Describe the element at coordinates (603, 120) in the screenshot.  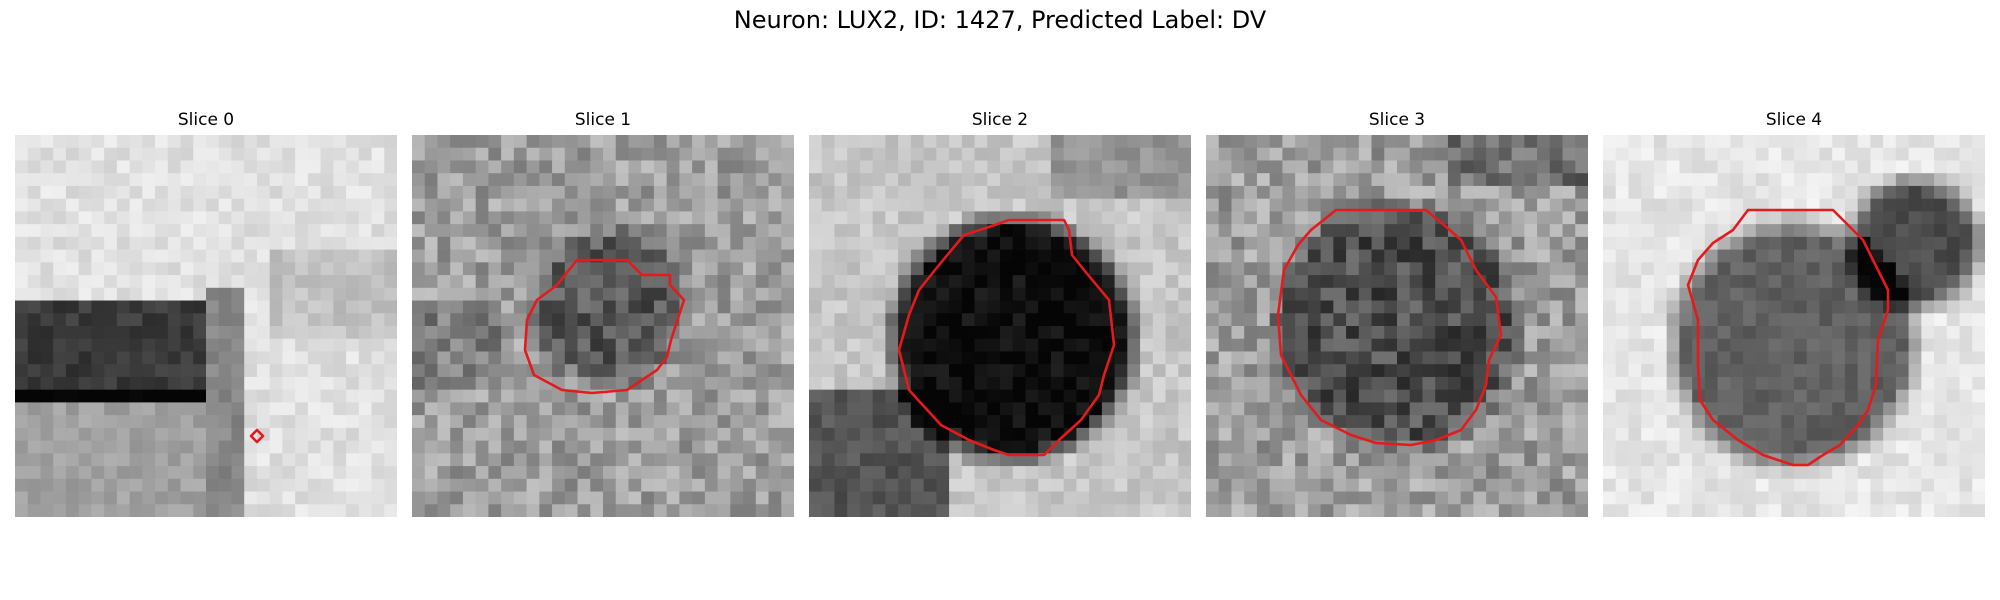
I see `slice-title-1: Slice 1` at that location.